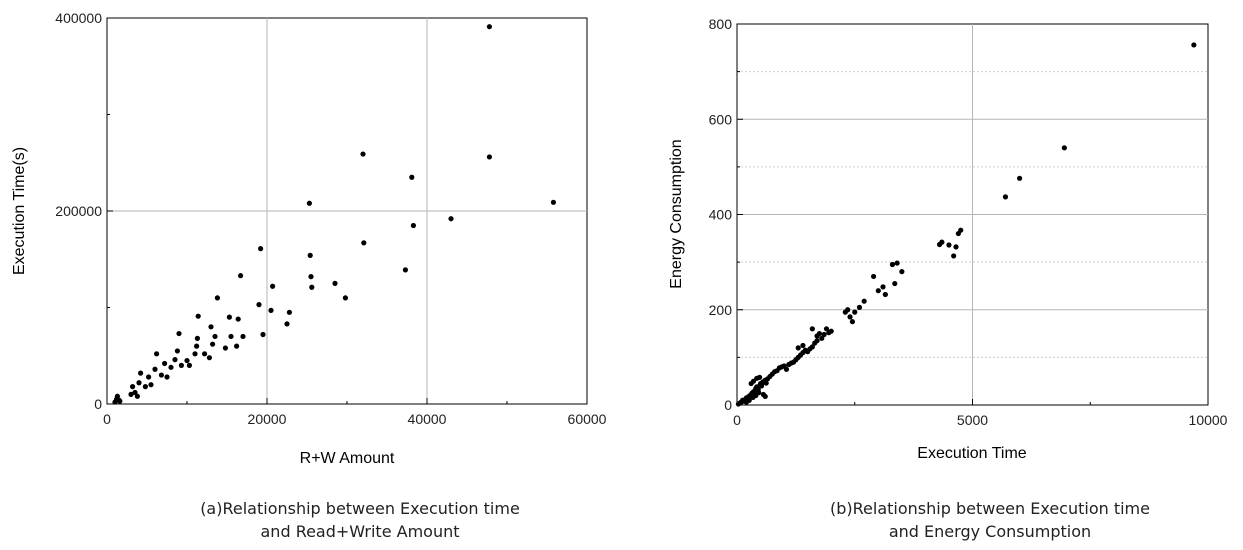 This screenshot has height=550, width=1243. What do you see at coordinates (360, 508) in the screenshot?
I see `chart-a-caption-line1: (a)Relationship between Execution time` at bounding box center [360, 508].